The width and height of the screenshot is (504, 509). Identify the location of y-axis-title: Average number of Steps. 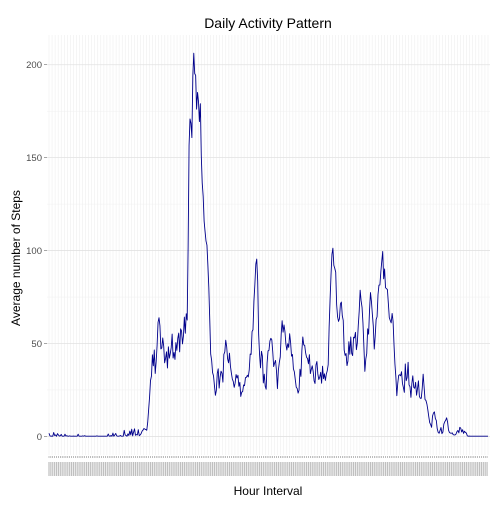
(16, 258).